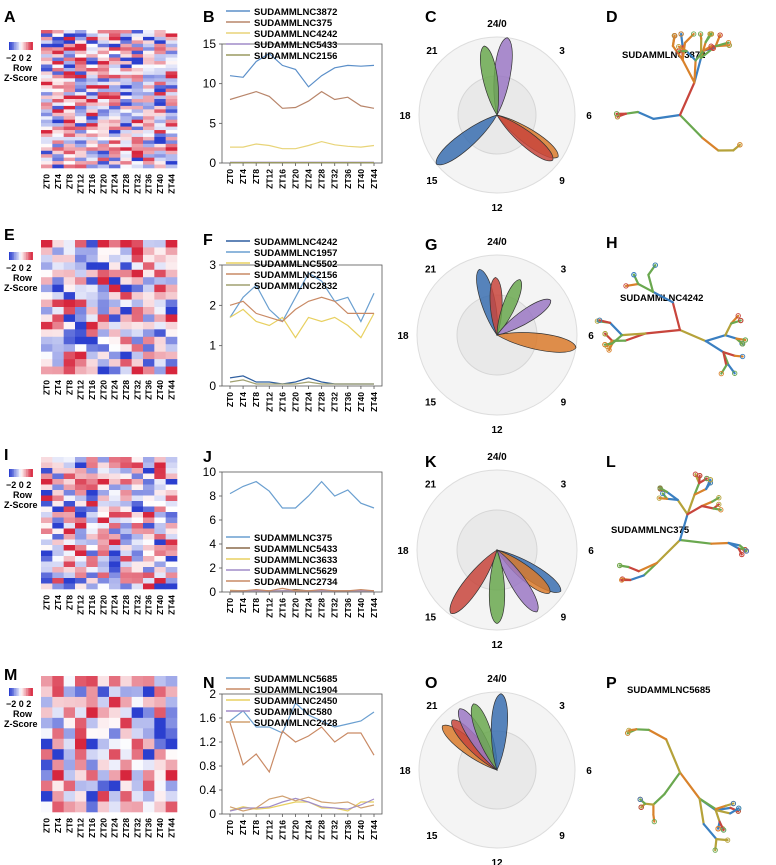 The height and width of the screenshot is (865, 776). I want to click on legend-entry: SUDAMMLNC3633, so click(295, 560).